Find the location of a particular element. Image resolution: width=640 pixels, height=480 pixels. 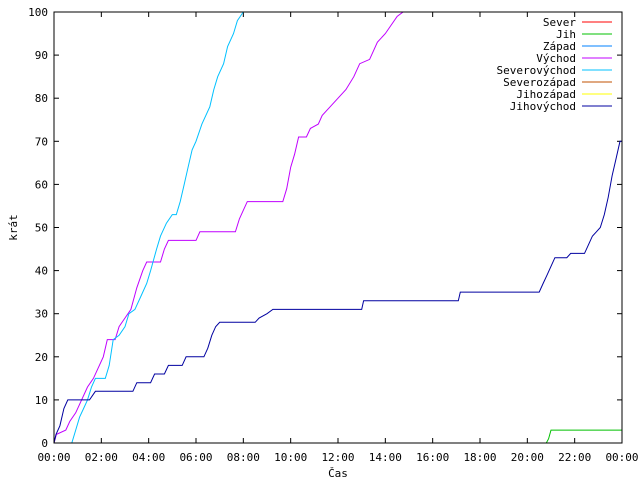

y-tick-label: 40 is located at coordinates (41, 271).